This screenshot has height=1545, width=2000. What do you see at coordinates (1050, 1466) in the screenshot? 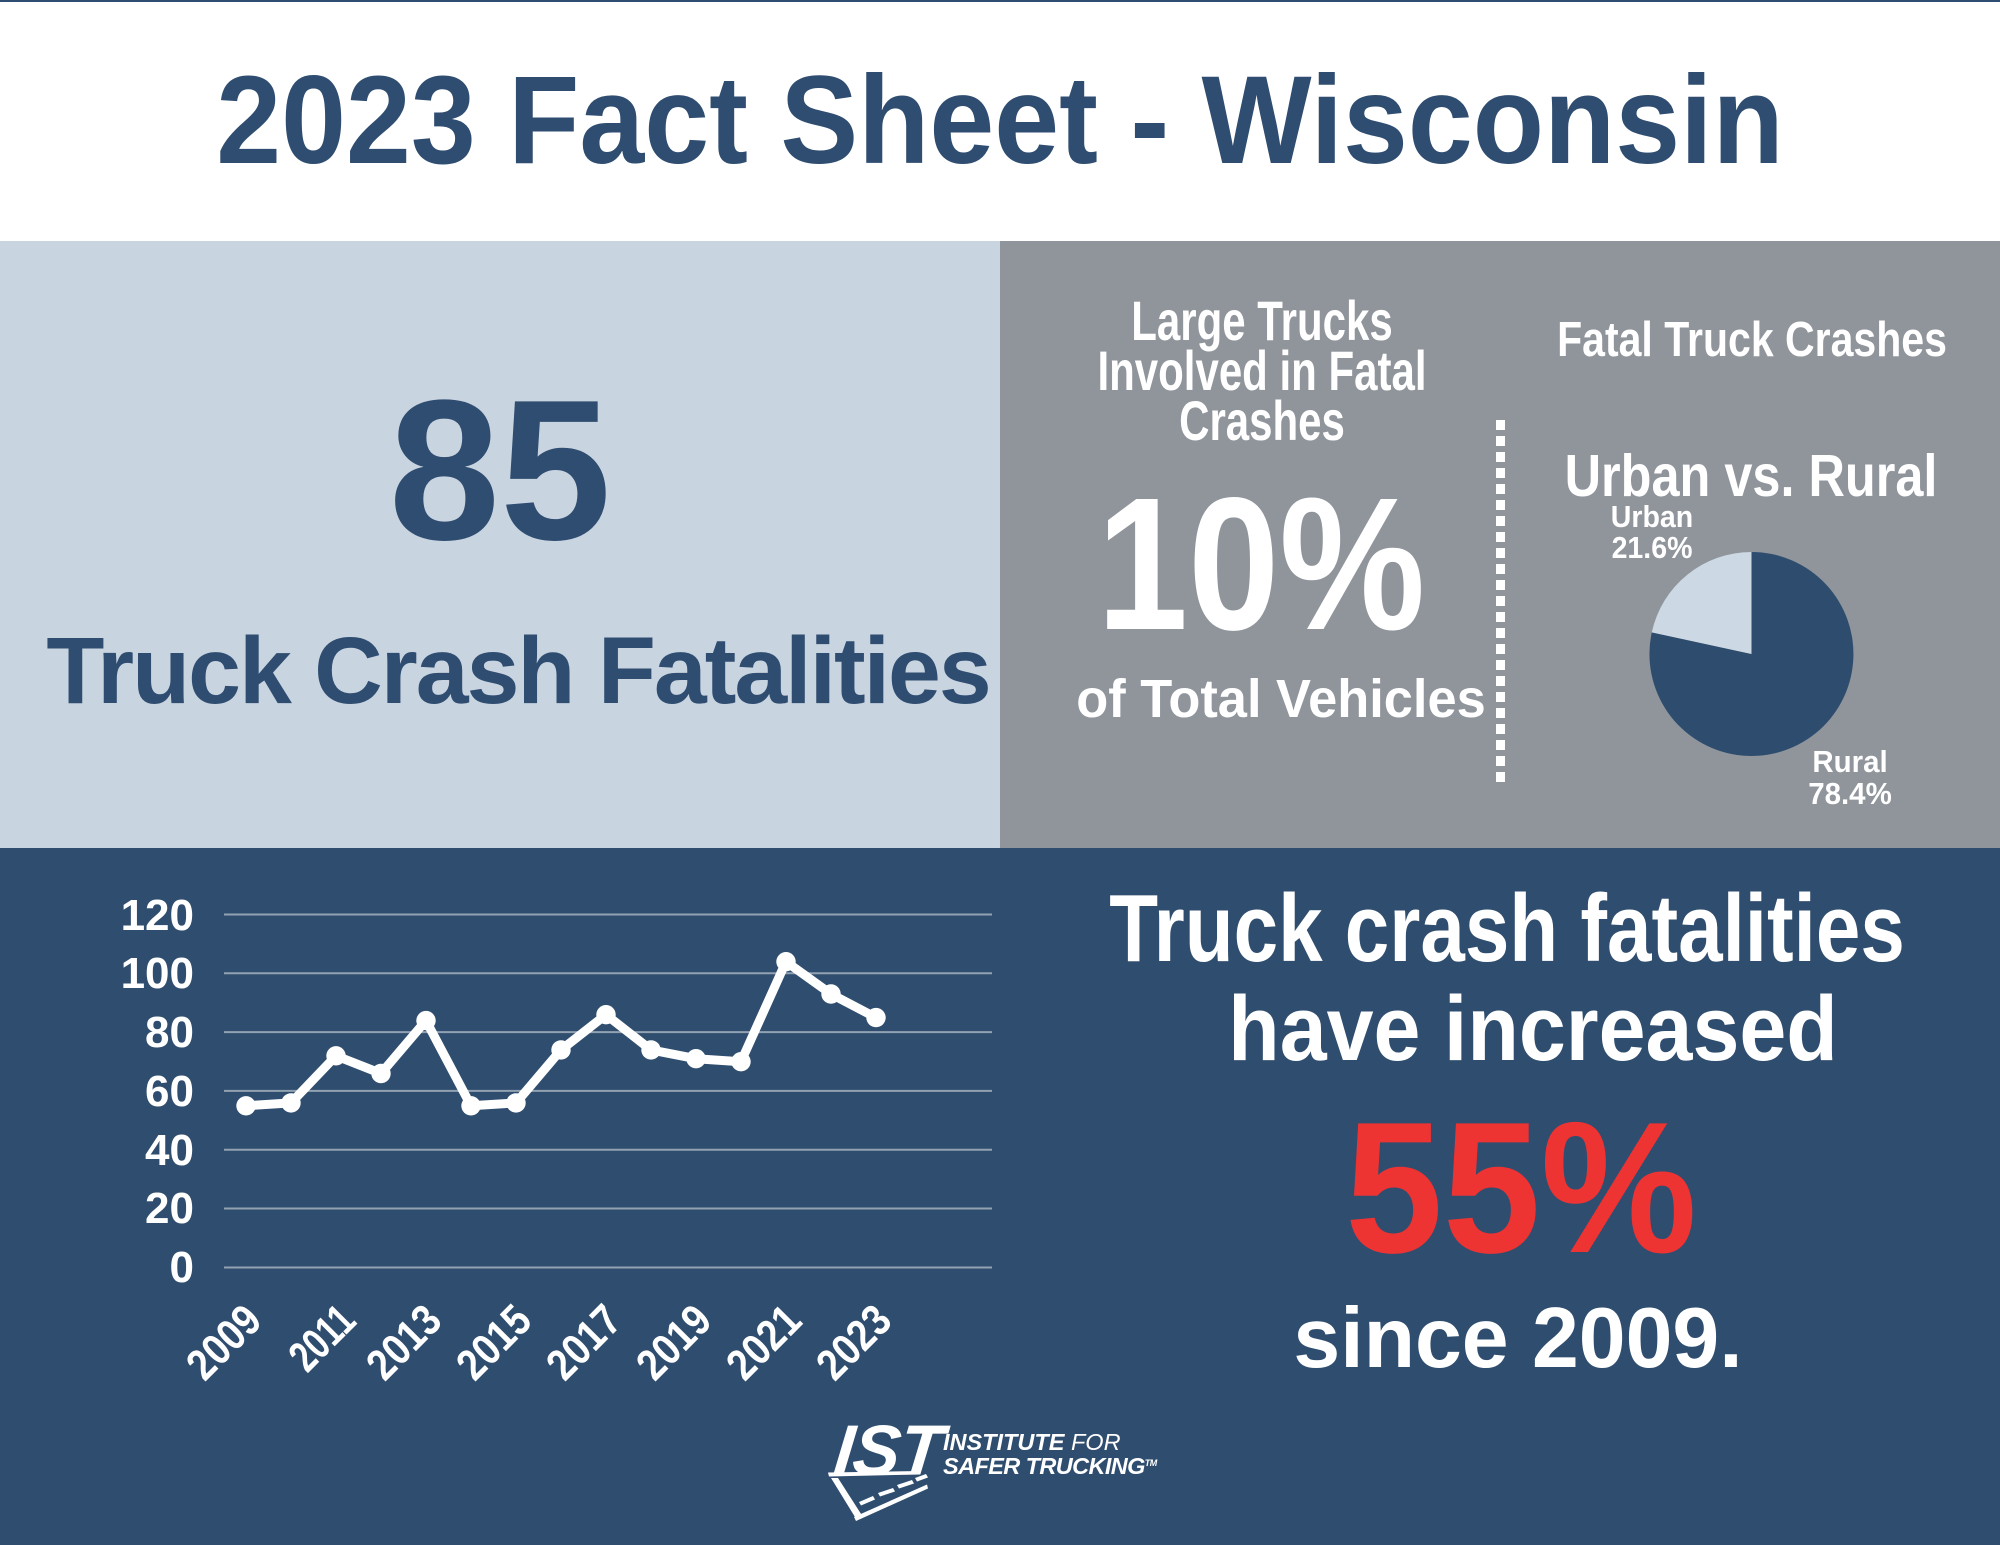
I see `svg-text: SAFER TRUCKINGTM` at bounding box center [1050, 1466].